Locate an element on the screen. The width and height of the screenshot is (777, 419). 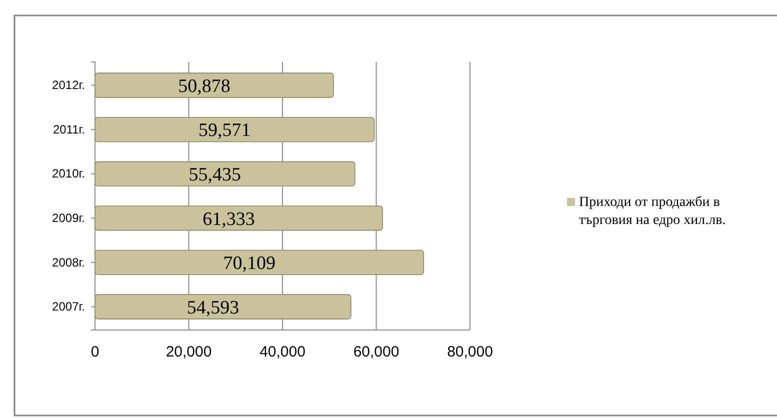
x-tick-label: 0 is located at coordinates (95, 352).